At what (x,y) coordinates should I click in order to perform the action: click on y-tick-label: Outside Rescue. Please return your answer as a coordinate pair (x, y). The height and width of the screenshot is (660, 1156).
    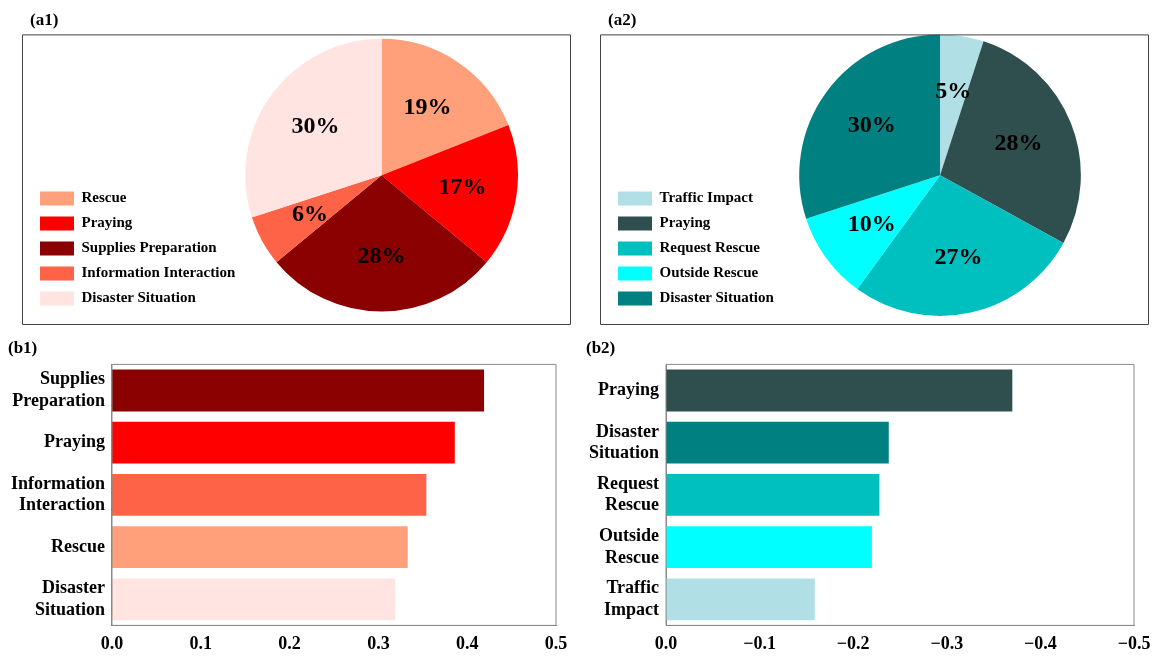
    Looking at the image, I should click on (629, 545).